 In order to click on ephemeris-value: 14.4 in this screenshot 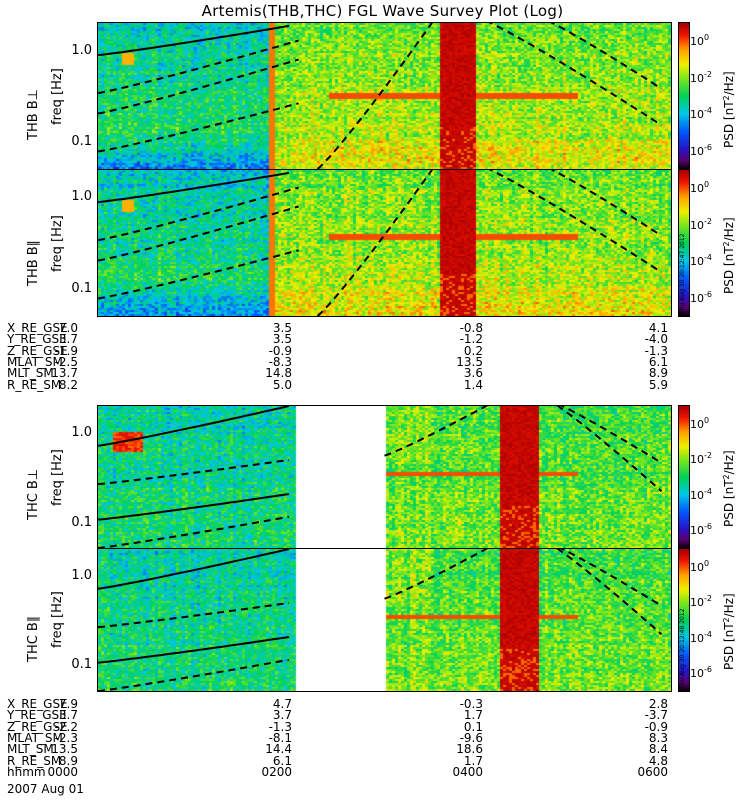, I will do `click(278, 749)`.